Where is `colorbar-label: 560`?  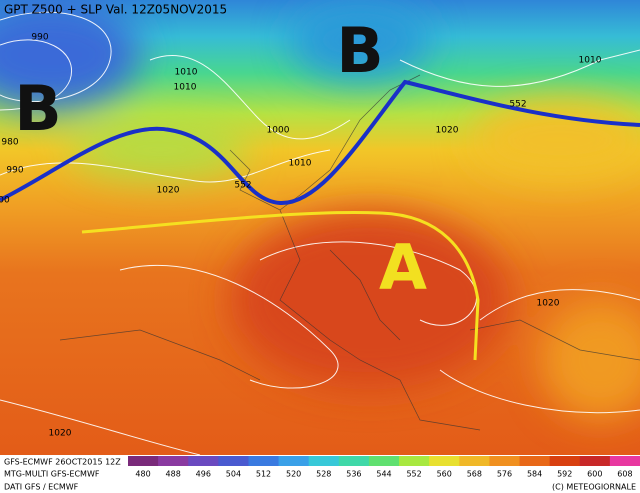
colorbar-label: 560 is located at coordinates (444, 474).